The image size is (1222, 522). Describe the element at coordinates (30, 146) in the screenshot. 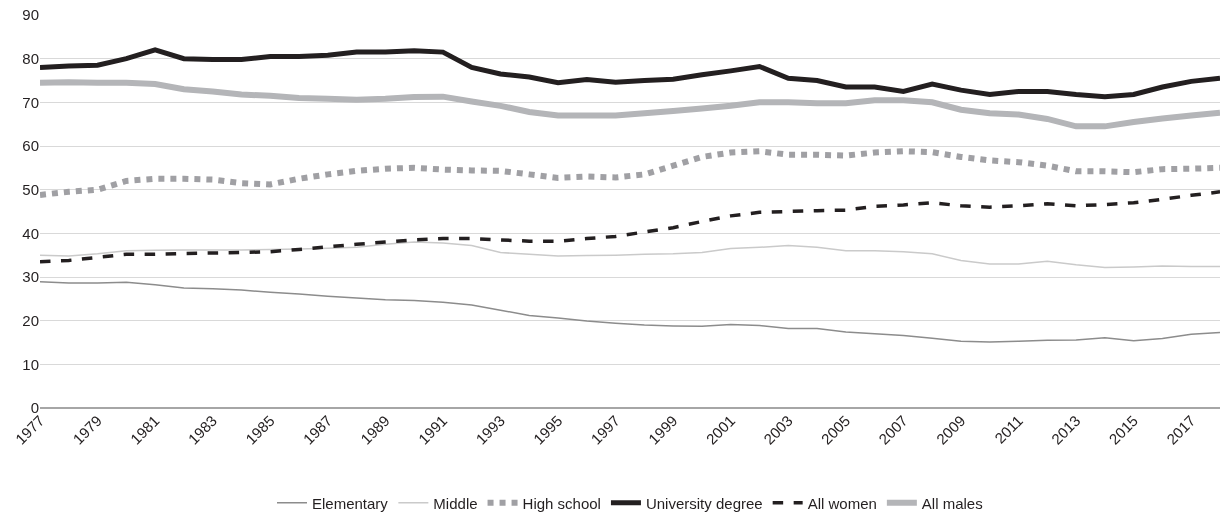

I see `y-tick-label: 60` at that location.